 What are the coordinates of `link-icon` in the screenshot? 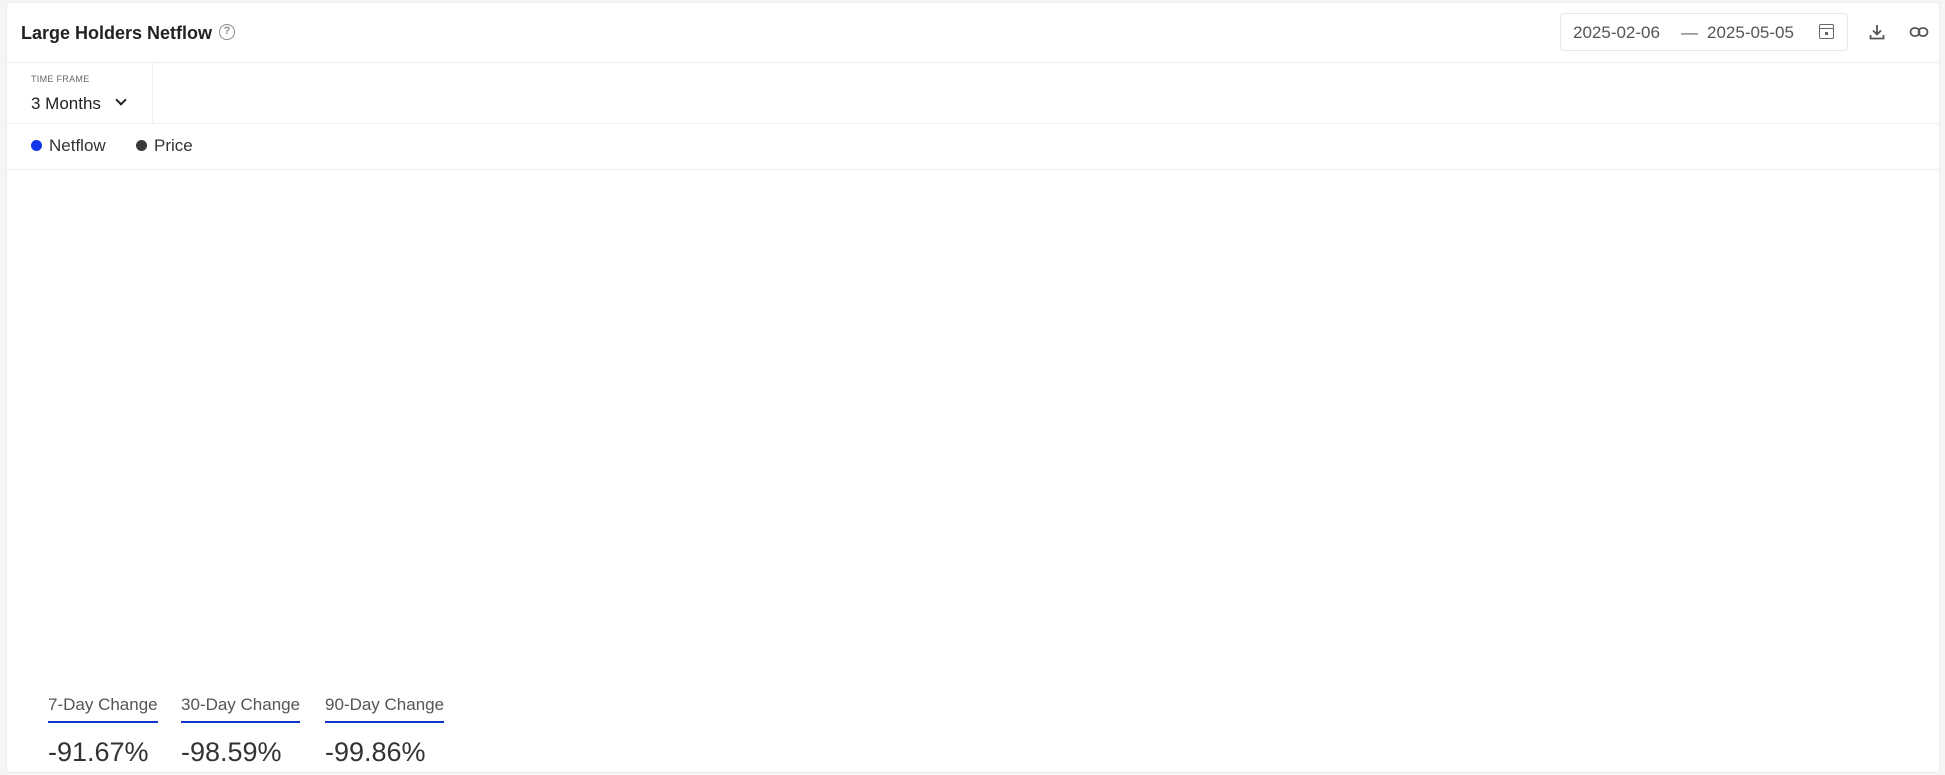 It's located at (1919, 32).